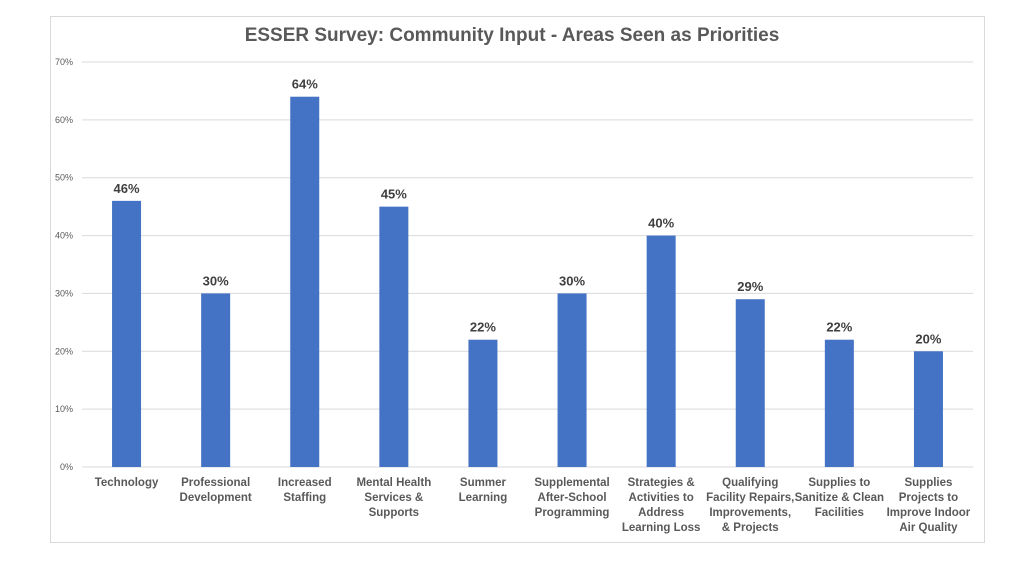  Describe the element at coordinates (64, 351) in the screenshot. I see `y-tick-label: 20%` at that location.